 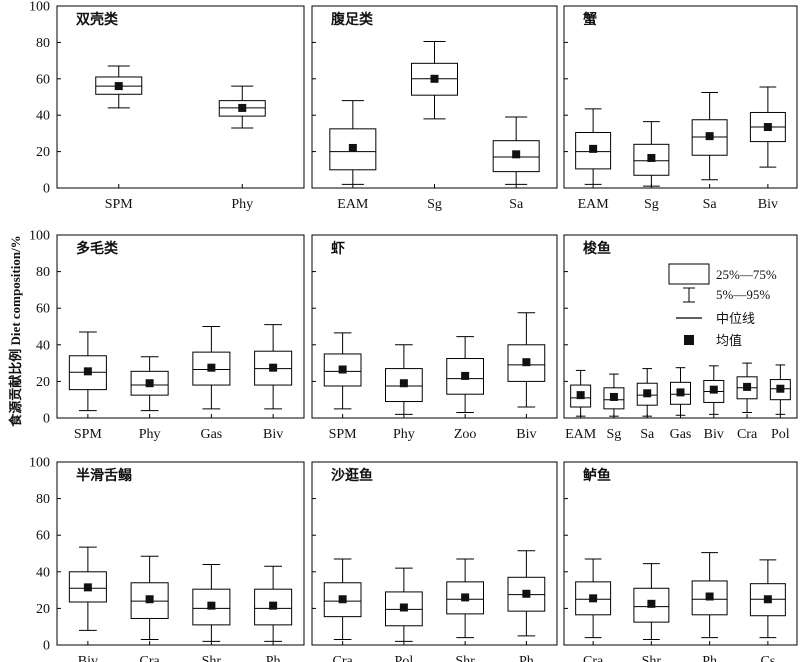 I want to click on legend-median-label: 中位线, so click(x=735, y=318).